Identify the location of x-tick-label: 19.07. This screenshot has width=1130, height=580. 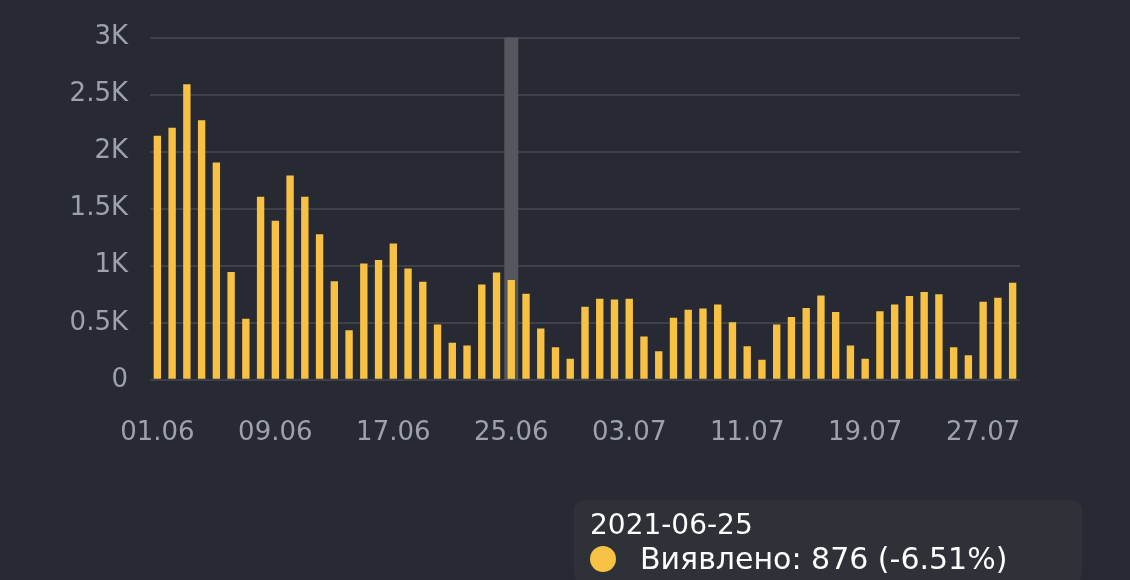
(865, 431).